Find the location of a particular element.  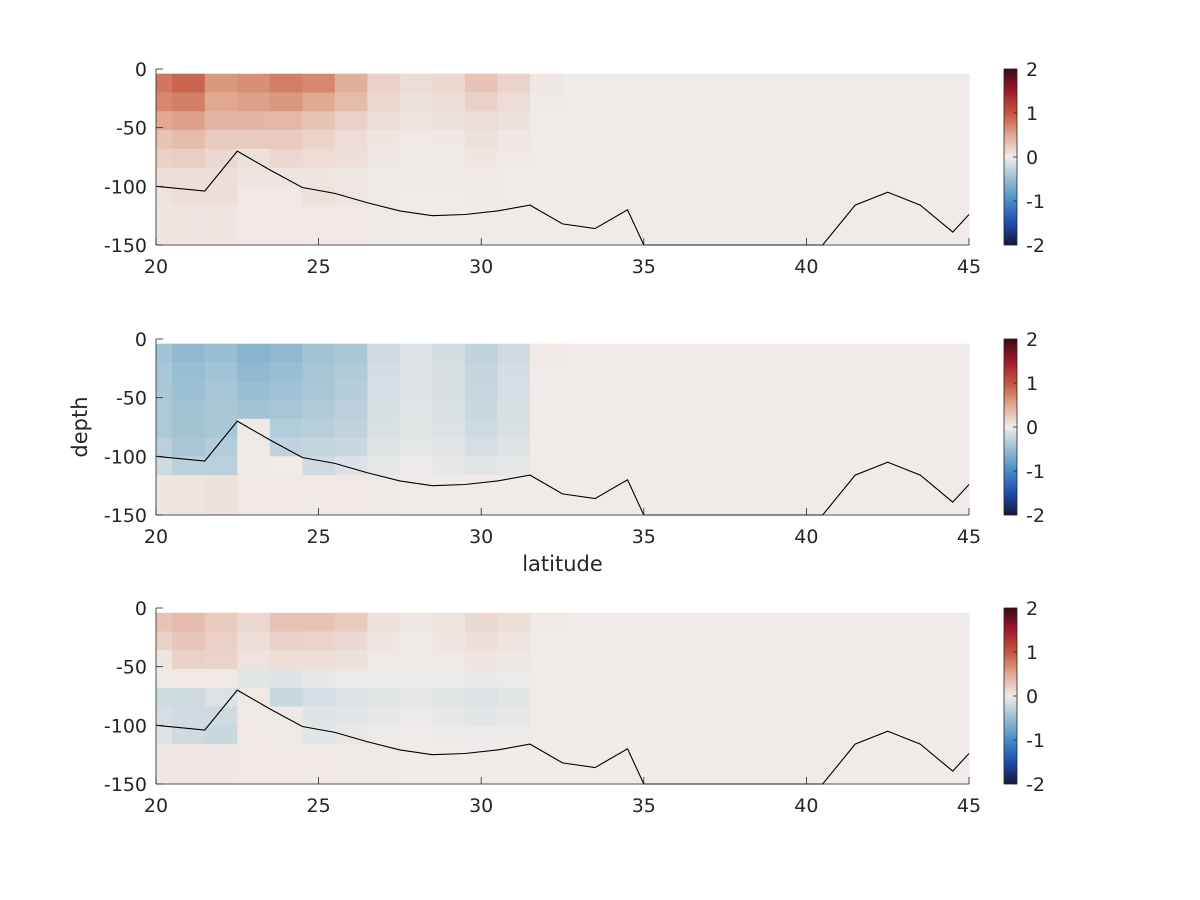

y-tick-label: -100 is located at coordinates (125, 457).